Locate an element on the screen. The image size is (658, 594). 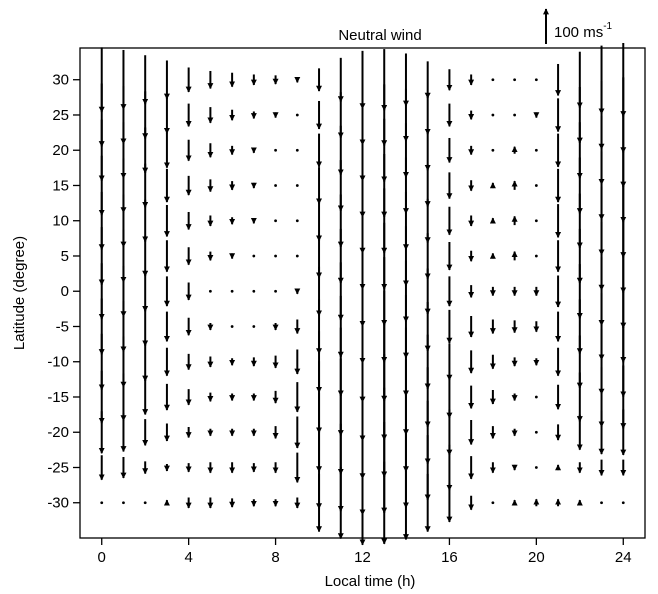
y-tick-label: -30 is located at coordinates (58, 503).